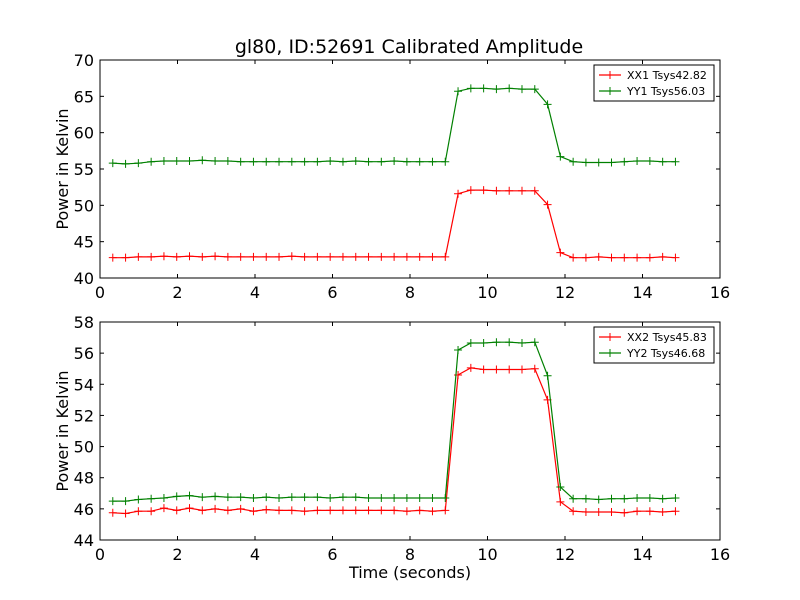  Describe the element at coordinates (665, 91) in the screenshot. I see `legend-label: YY1 Tsys56.03` at that location.